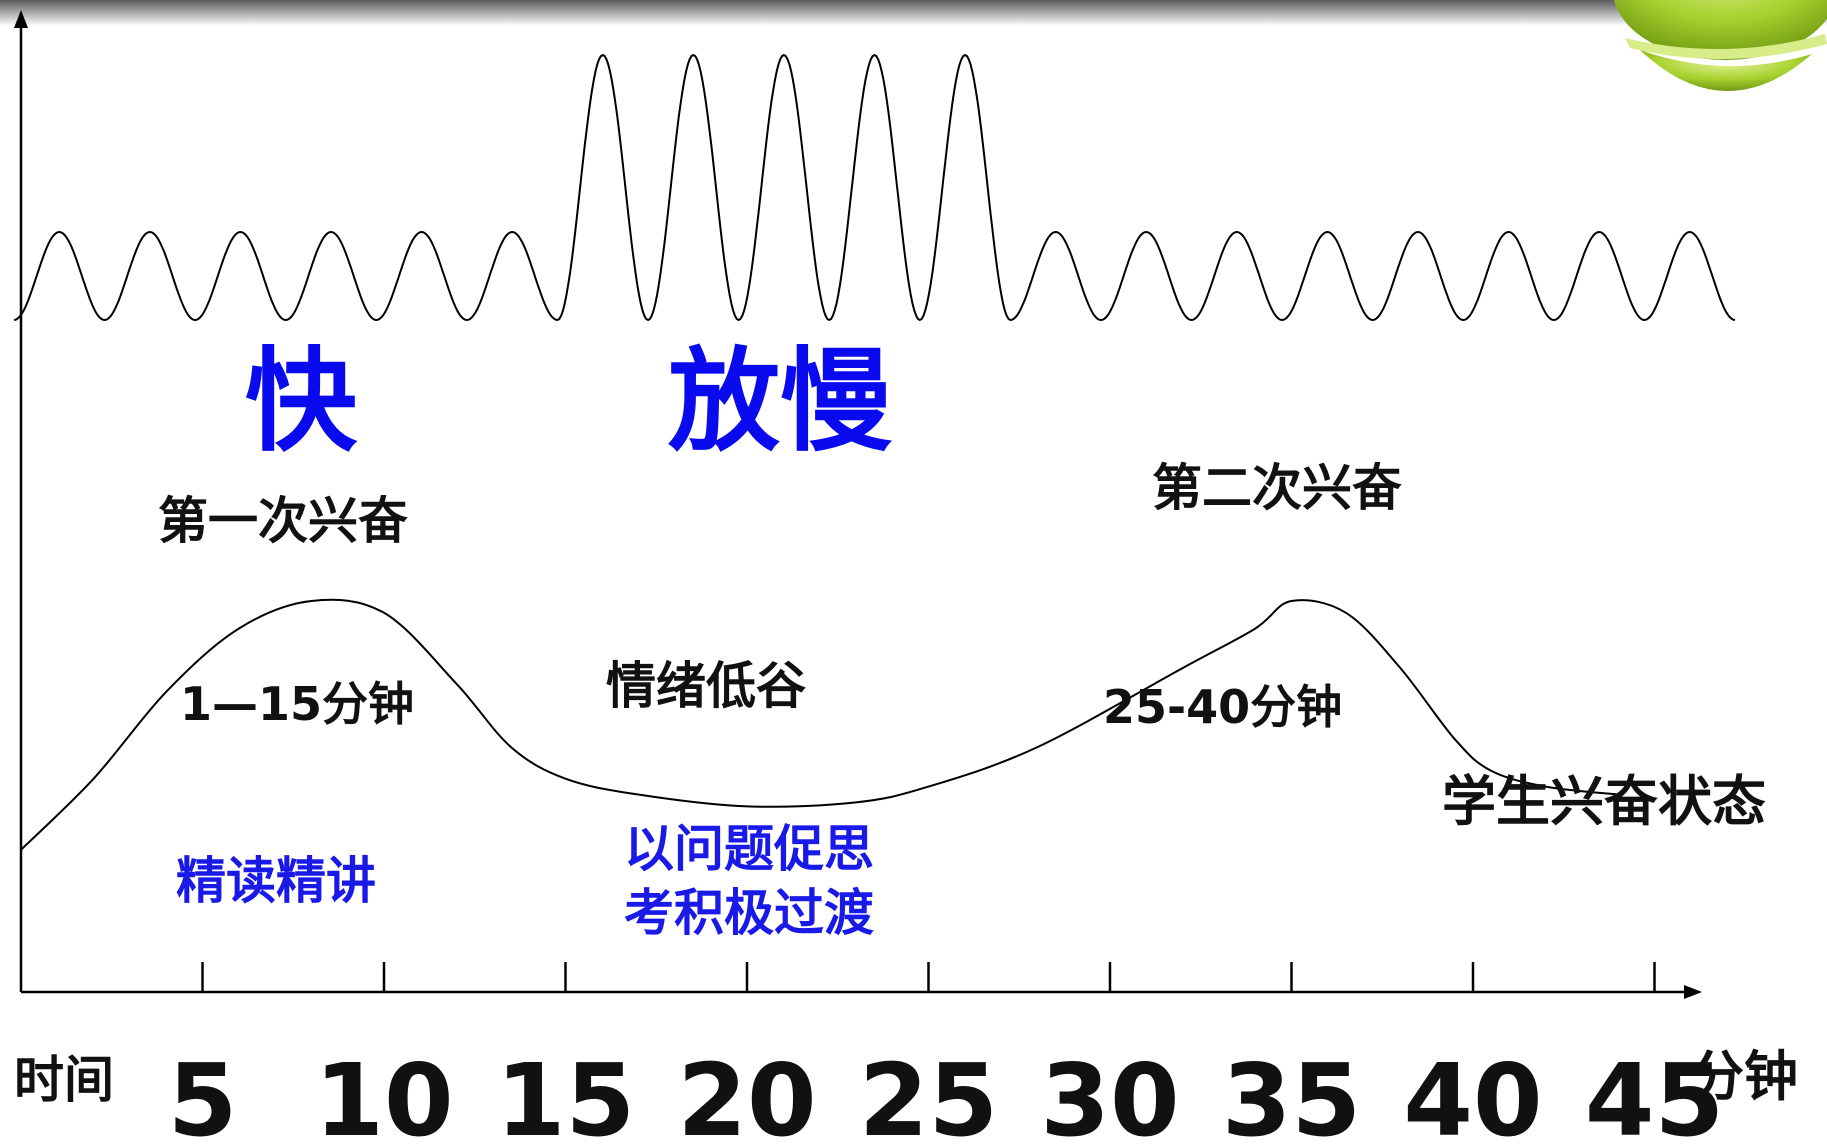 The image size is (1827, 1147). What do you see at coordinates (1109, 1092) in the screenshot?
I see `x-tick-label-30: 30` at bounding box center [1109, 1092].